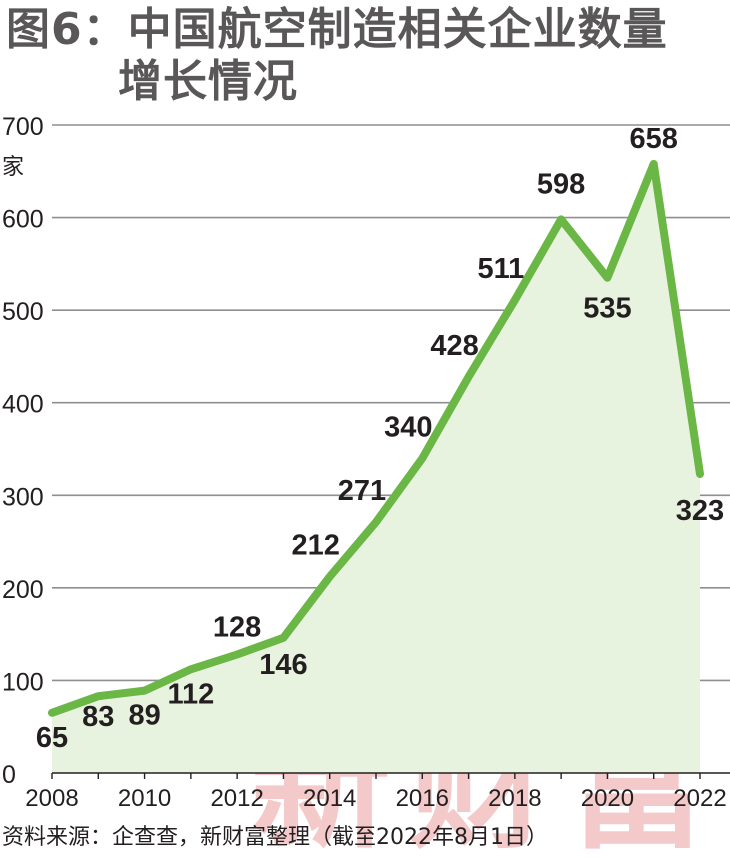 Image resolution: width=730 pixels, height=857 pixels. I want to click on data-label-2014: 212, so click(316, 546).